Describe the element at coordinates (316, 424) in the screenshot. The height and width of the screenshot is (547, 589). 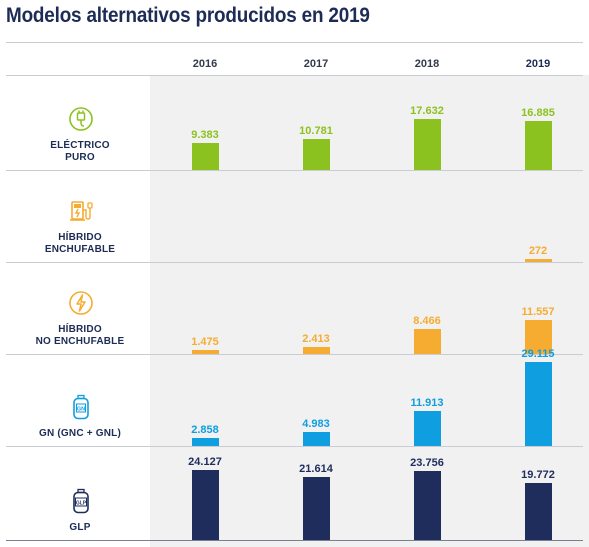
I see `value-label-gn-gnc-gnl-2017: 4.983` at that location.